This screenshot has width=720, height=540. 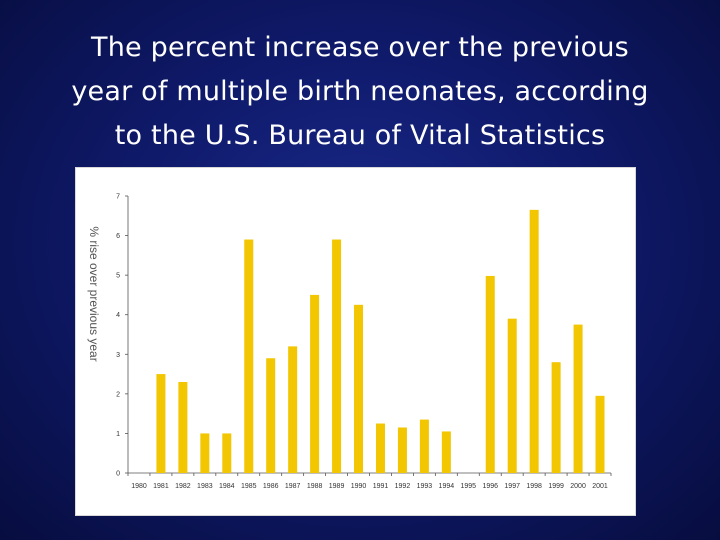 I want to click on x-tick-label-2000: 2000, so click(x=578, y=486).